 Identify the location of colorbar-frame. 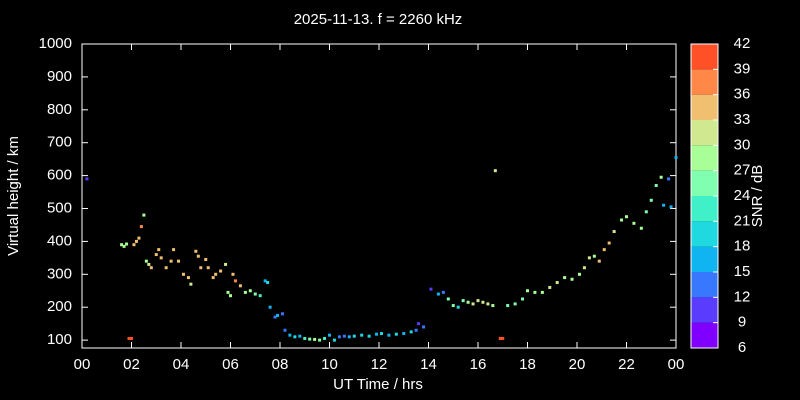
(704, 196).